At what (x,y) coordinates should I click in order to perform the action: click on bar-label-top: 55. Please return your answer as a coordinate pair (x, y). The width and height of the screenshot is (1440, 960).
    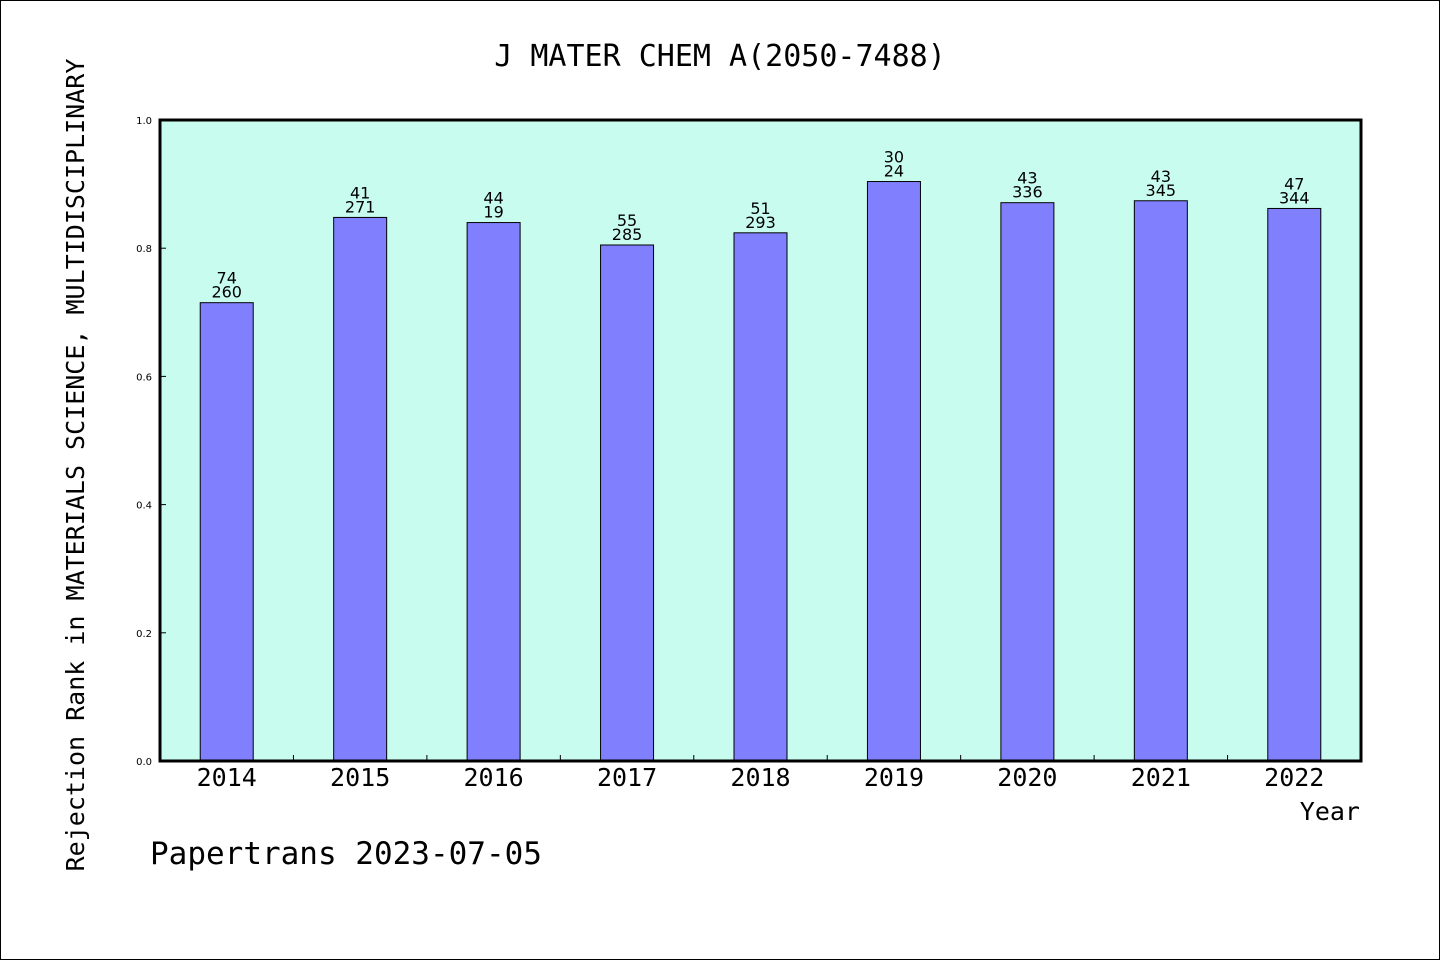
    Looking at the image, I should click on (627, 220).